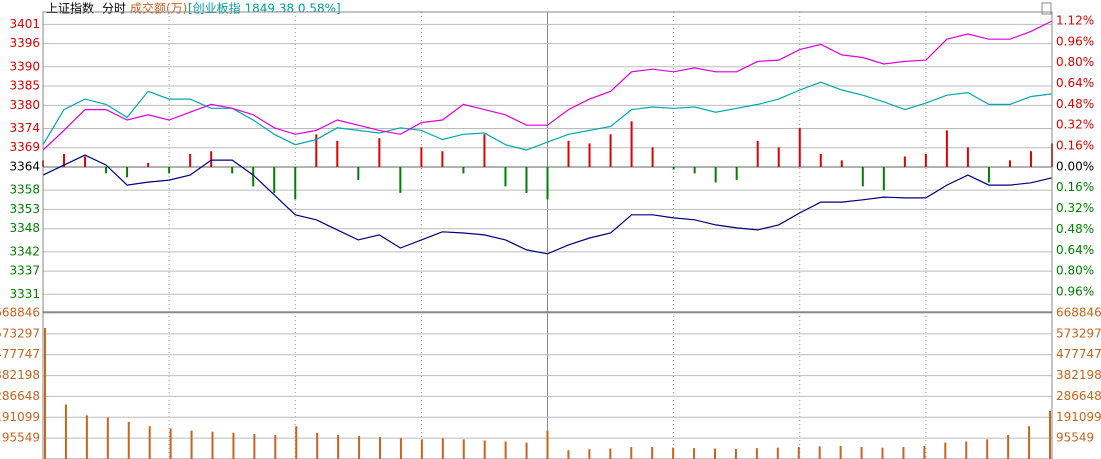 The width and height of the screenshot is (1101, 459). I want to click on y-tick-label: 3396, so click(24, 43).